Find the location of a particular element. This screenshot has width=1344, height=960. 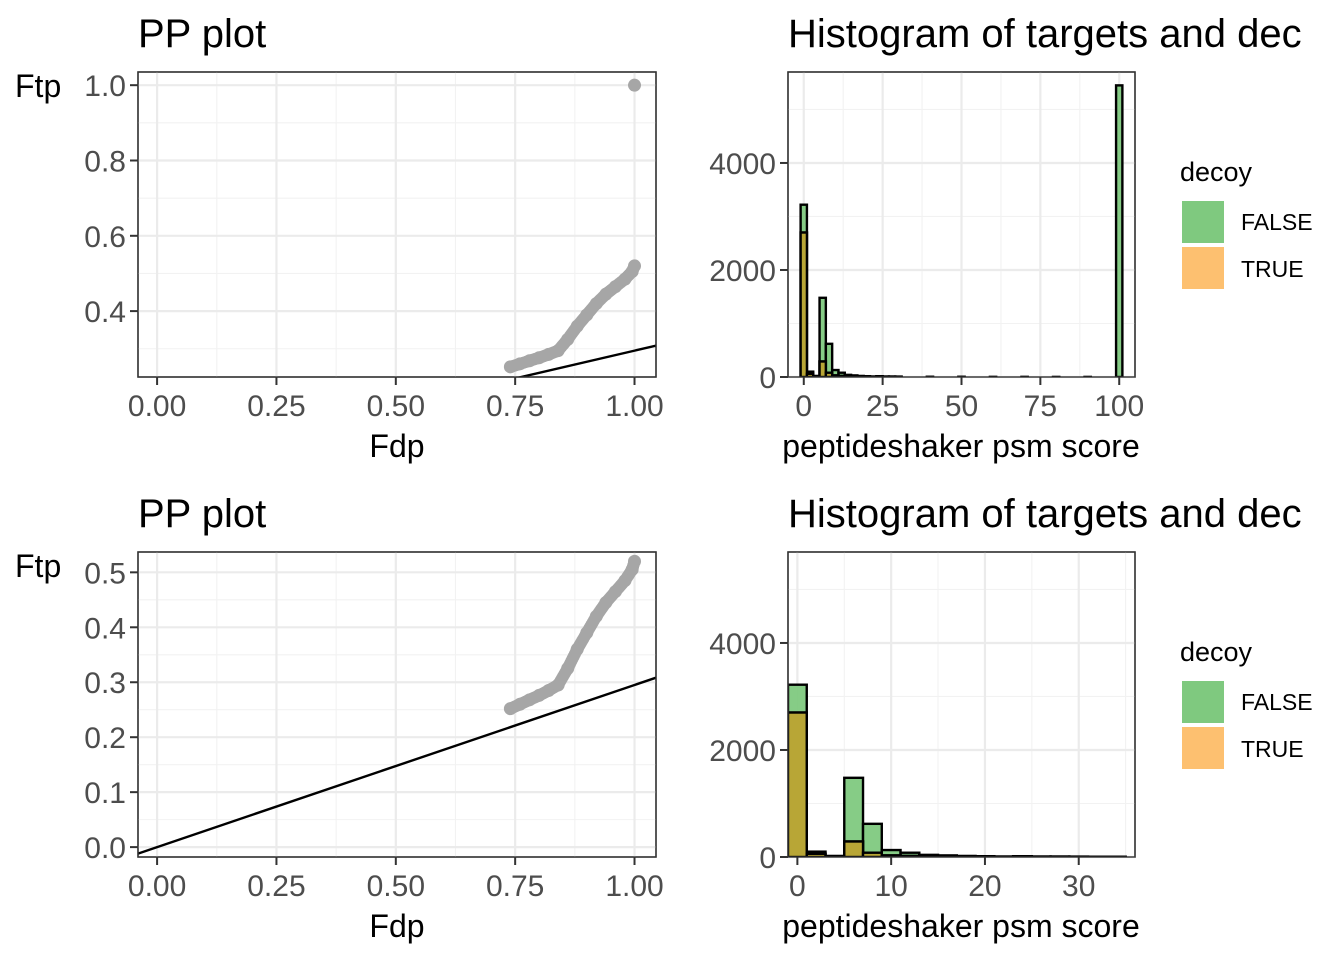

legend-top-title: decoy is located at coordinates (1216, 172).